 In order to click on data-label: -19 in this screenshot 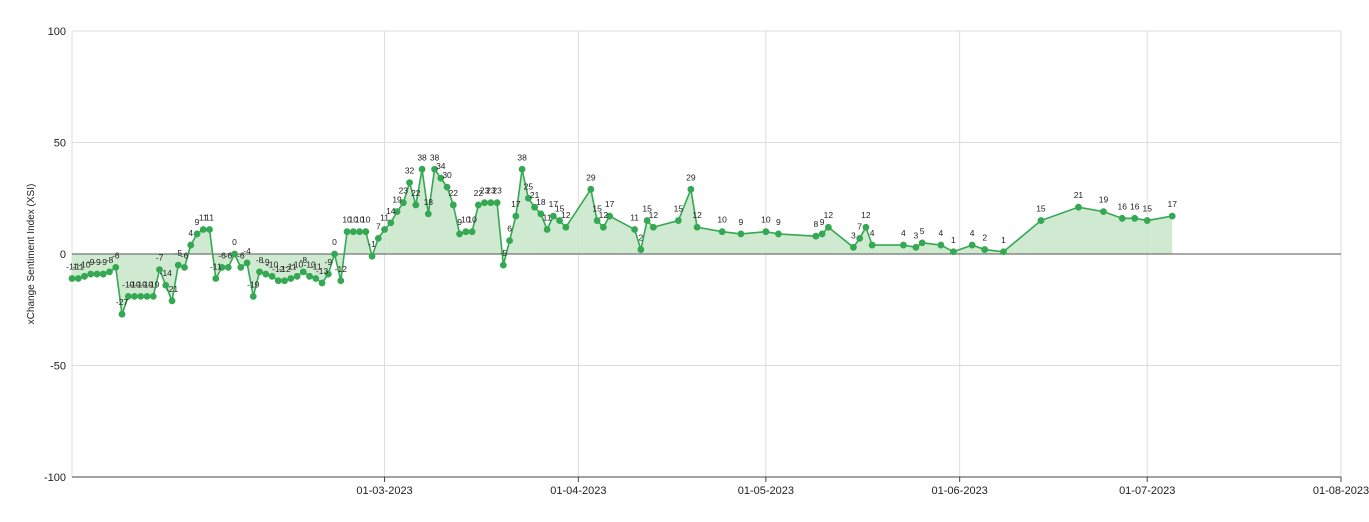, I will do `click(128, 284)`.